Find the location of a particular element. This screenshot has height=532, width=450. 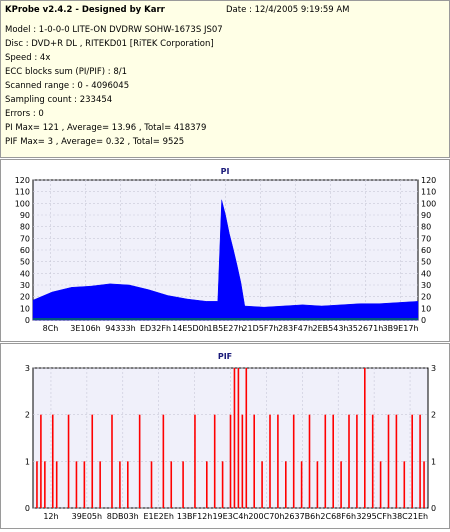

x-tick-label: 3E106h is located at coordinates (85, 328).